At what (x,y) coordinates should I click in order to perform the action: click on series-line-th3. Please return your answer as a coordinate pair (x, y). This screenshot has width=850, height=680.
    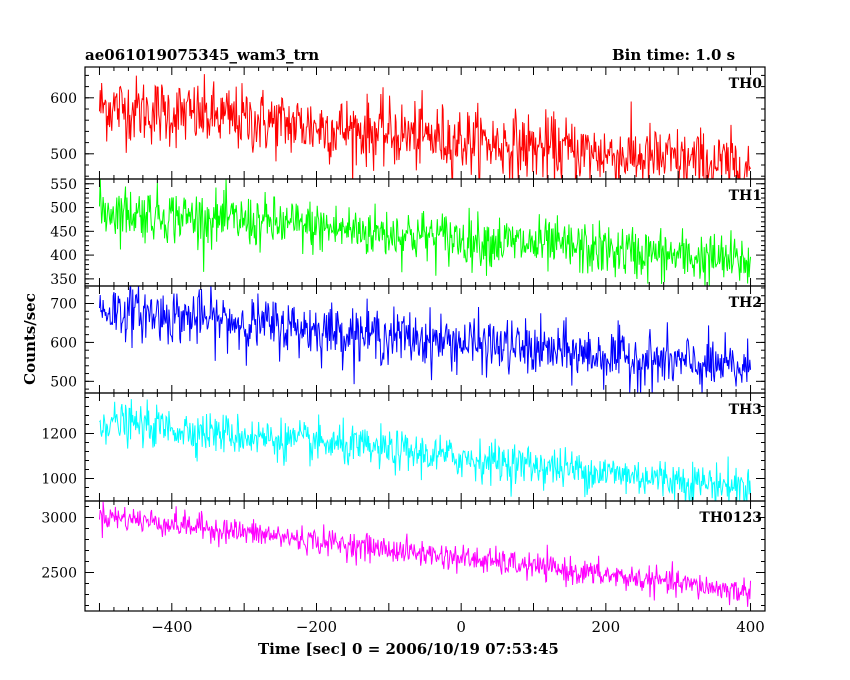
    Looking at the image, I should click on (425, 450).